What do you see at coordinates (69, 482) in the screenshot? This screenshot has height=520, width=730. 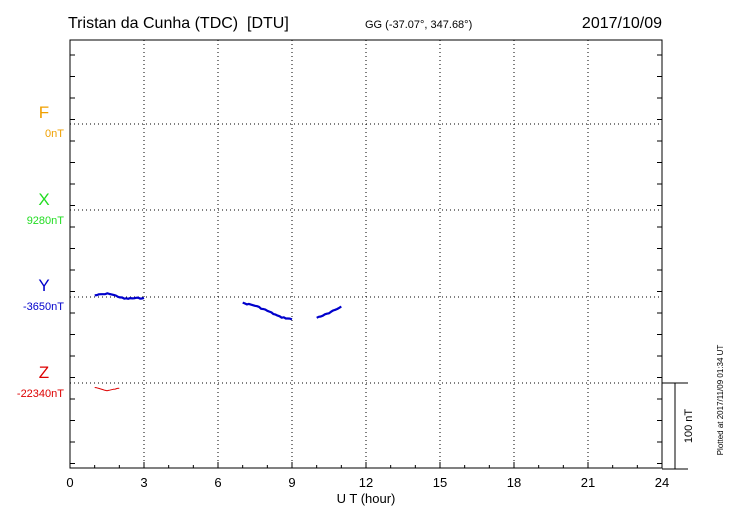 I see `x-tick-label: 0` at bounding box center [69, 482].